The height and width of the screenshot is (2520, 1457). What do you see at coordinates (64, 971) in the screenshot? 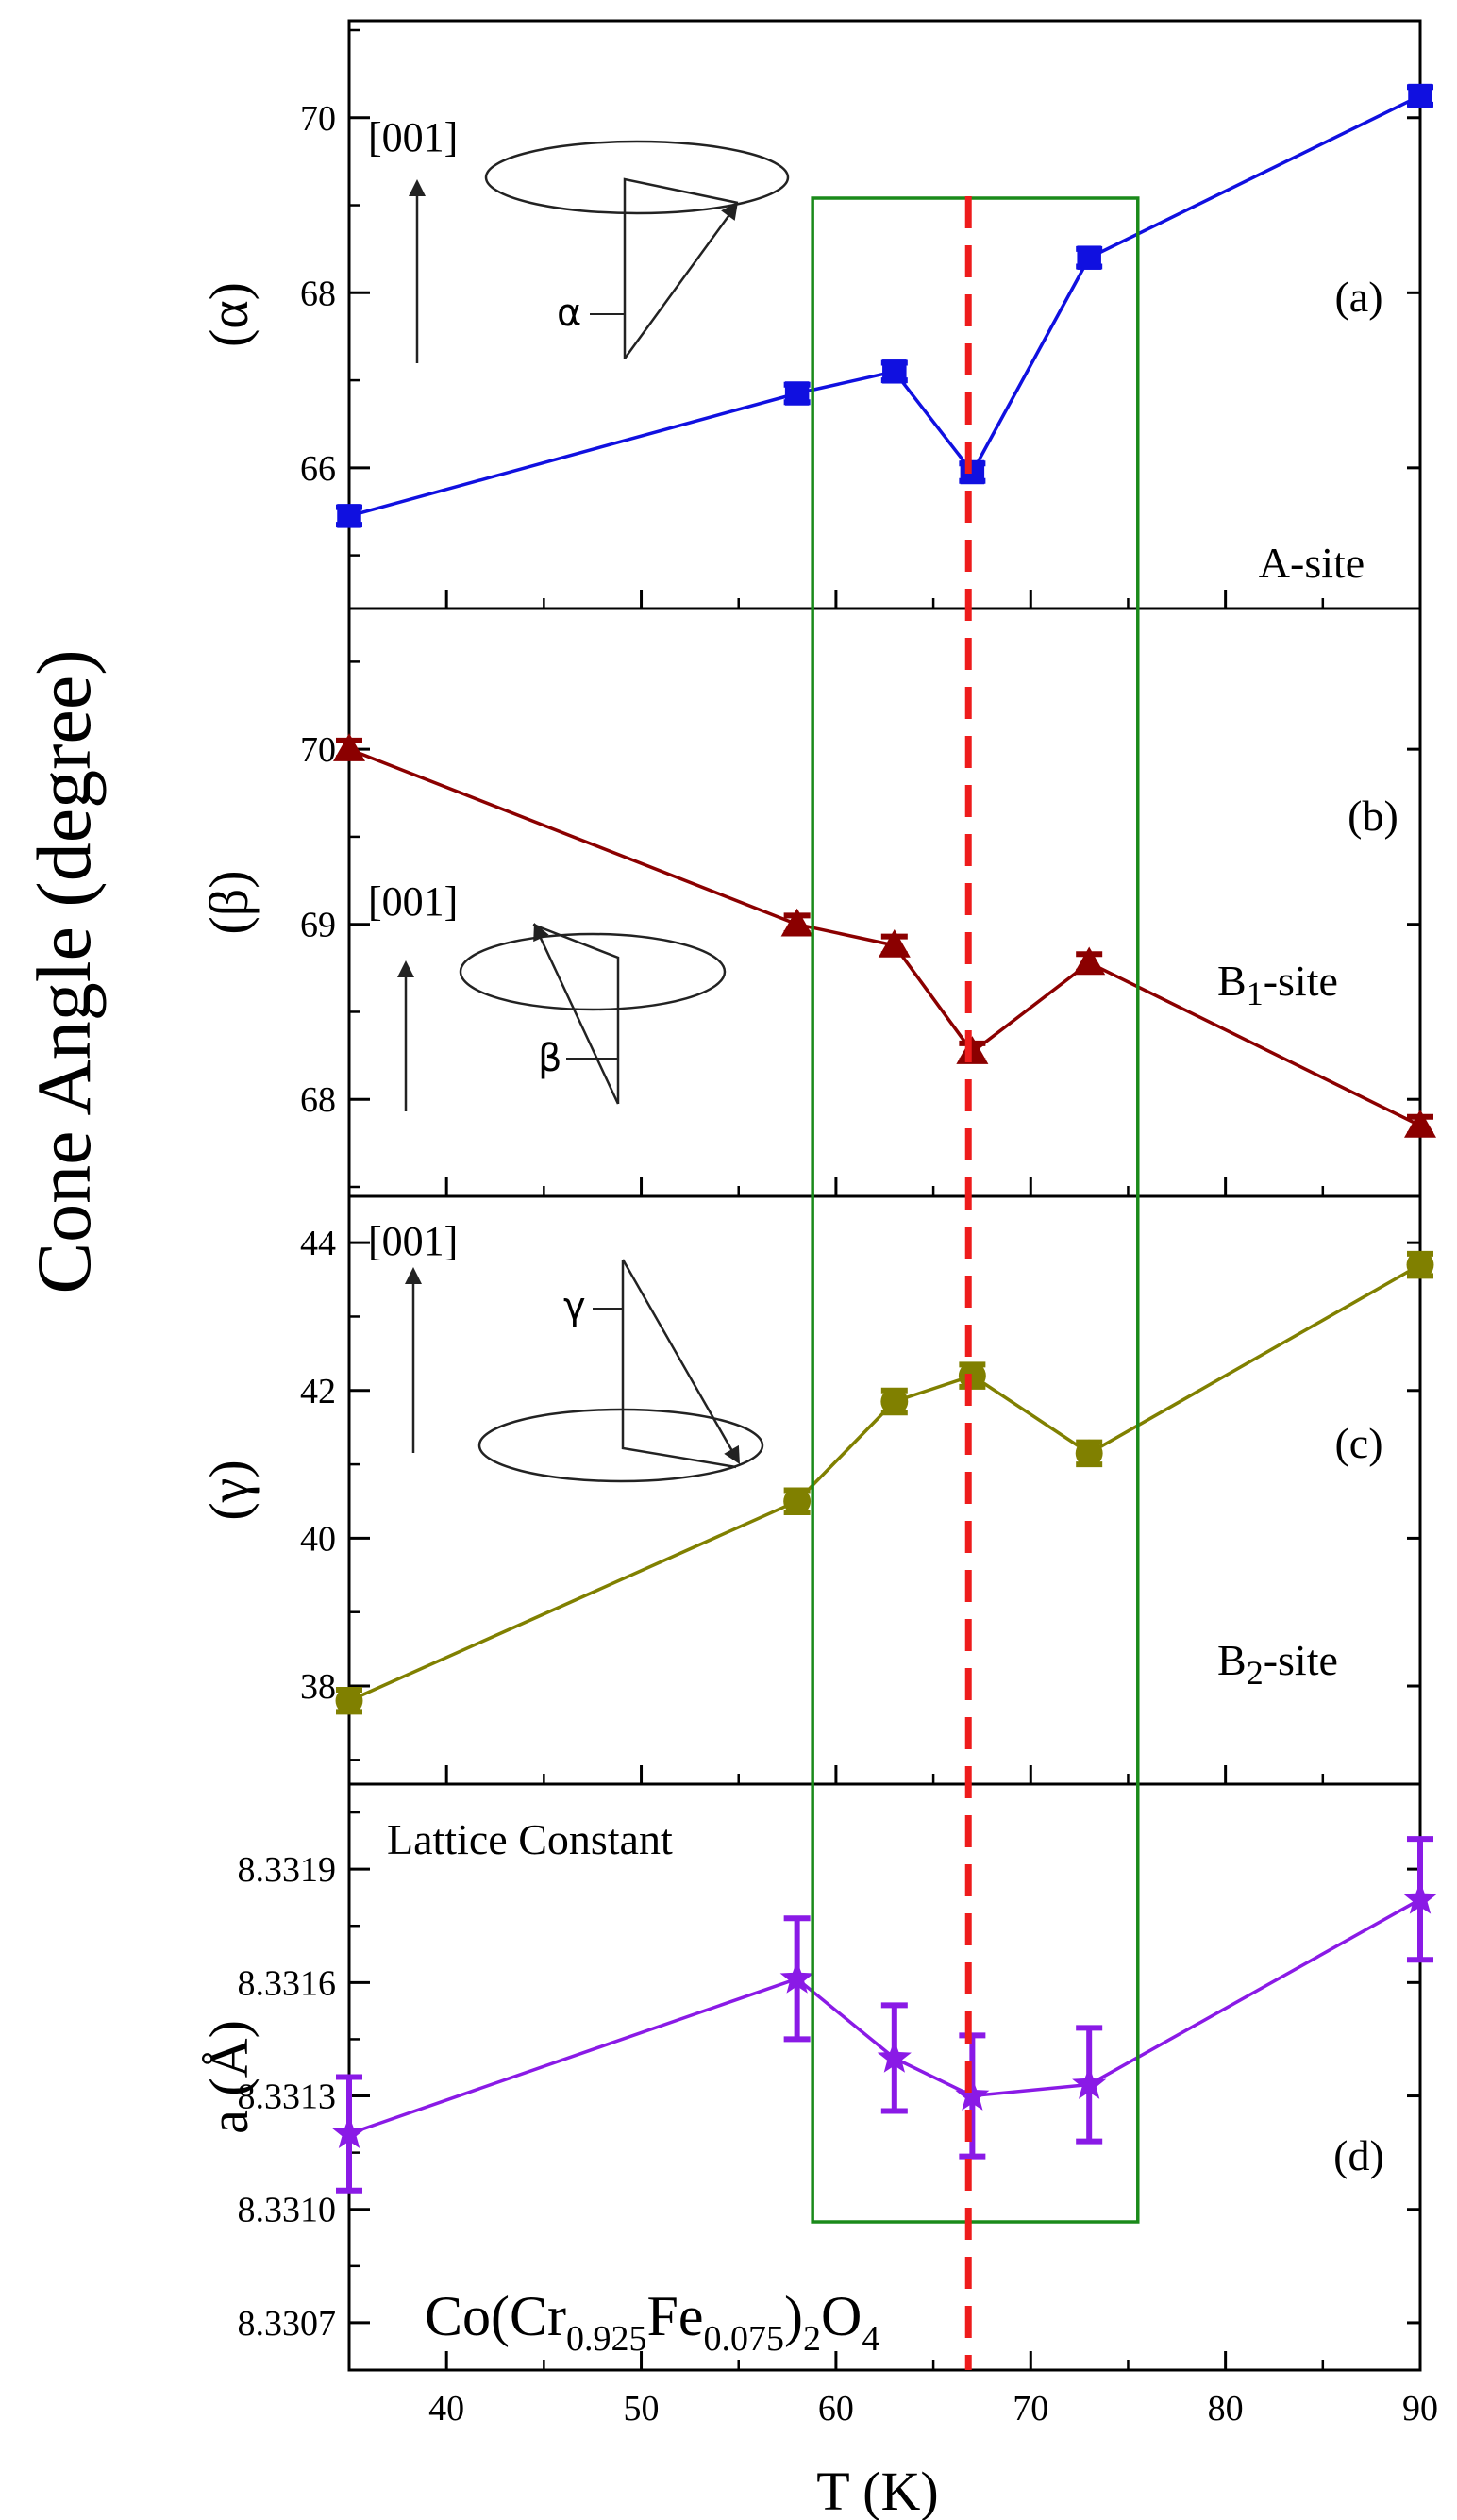
I see `shared-y-title: Cone Angle (degree)` at bounding box center [64, 971].